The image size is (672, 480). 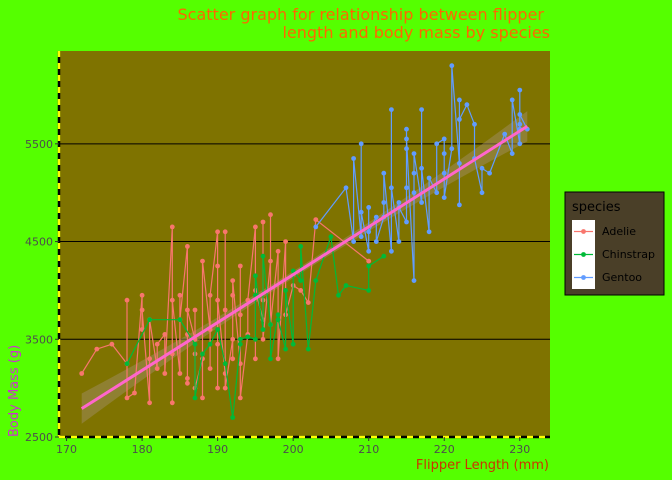 I want to click on legend-item-adelie: Adelie, so click(x=604, y=231).